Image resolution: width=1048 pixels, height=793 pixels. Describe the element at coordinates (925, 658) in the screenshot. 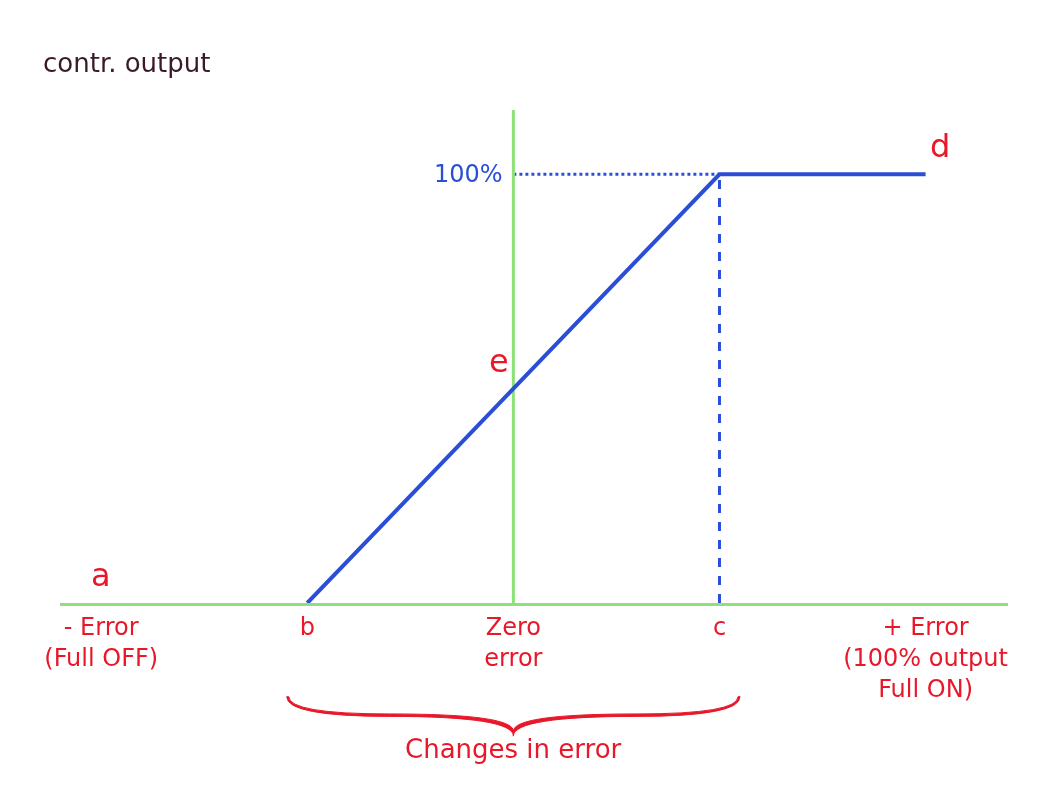

I see `x-tick-label: + Error (100% output Full ON)` at that location.